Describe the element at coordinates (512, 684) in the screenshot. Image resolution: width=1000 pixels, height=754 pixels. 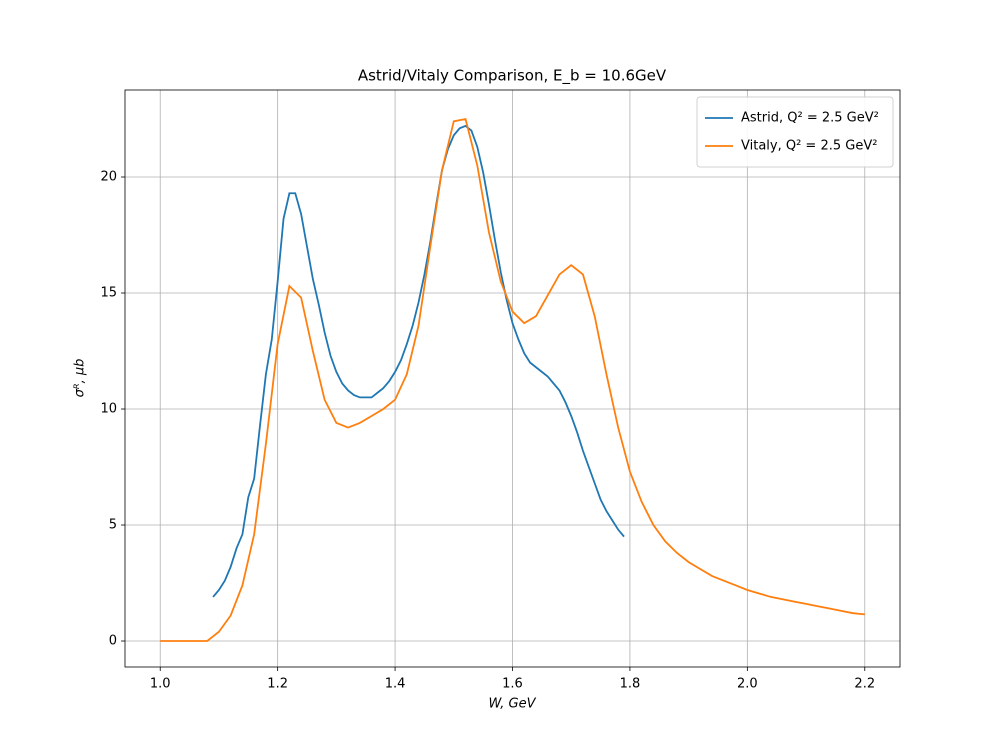
I see `x-tick-label: 1.6` at that location.